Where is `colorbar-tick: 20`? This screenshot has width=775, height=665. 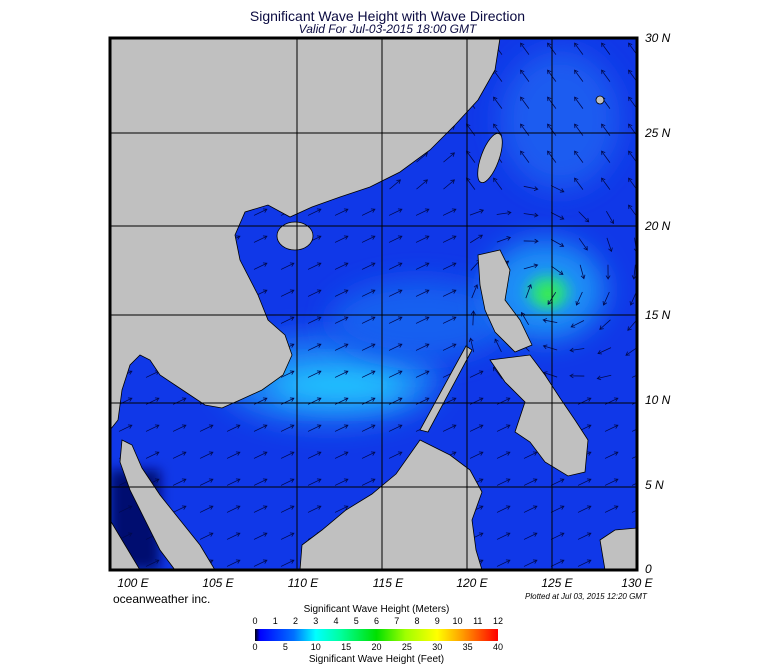 colorbar-tick: 20 is located at coordinates (376, 647).